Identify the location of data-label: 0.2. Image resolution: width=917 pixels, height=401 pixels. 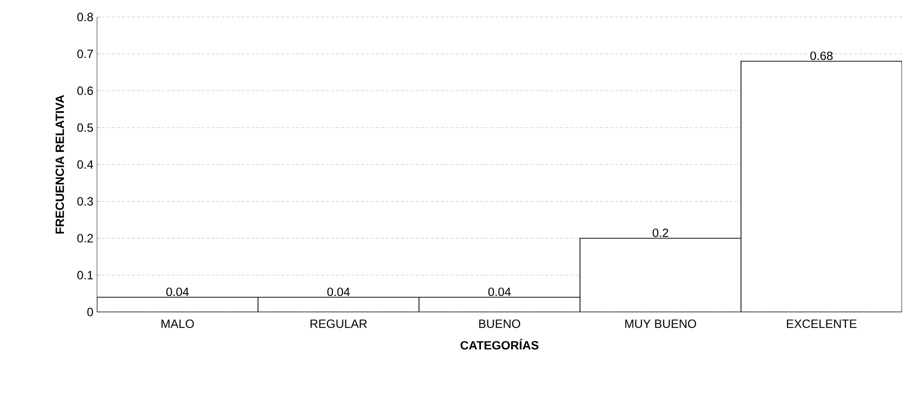
(660, 233).